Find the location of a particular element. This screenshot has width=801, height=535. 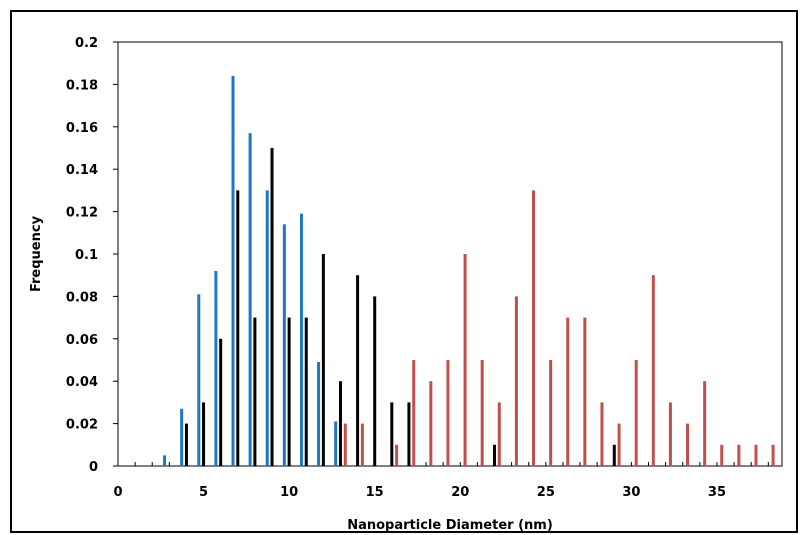

x-tick-label: 0 is located at coordinates (117, 492).